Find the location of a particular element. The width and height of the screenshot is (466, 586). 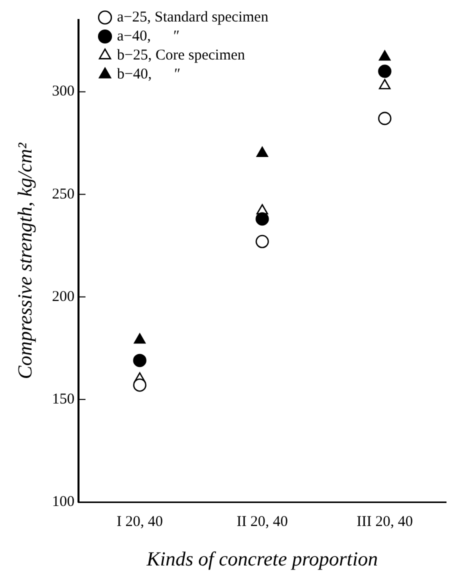

x-tick-label: II 20, 40 is located at coordinates (262, 522).